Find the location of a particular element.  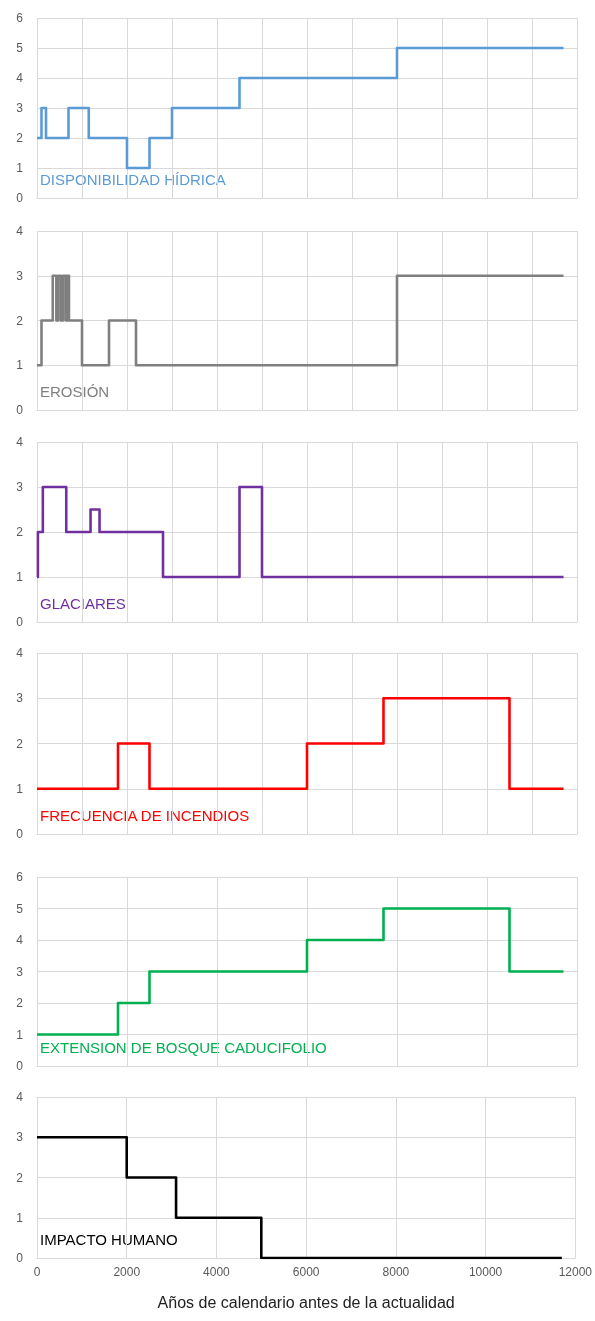

series-label: IMPACTO HUMANO is located at coordinates (109, 1239).